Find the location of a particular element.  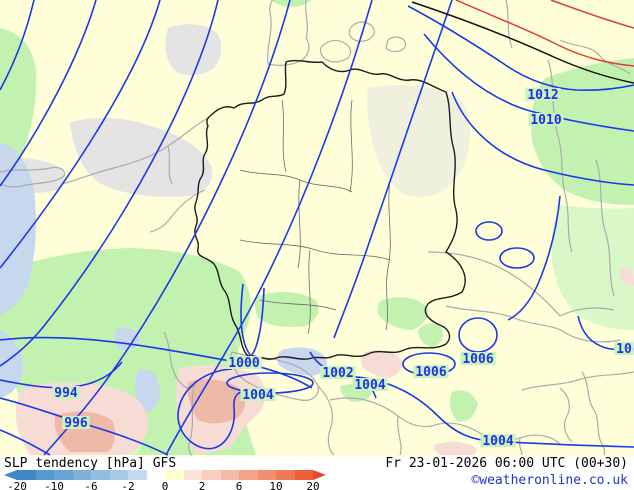

isobar-label: 994 is located at coordinates (66, 393).